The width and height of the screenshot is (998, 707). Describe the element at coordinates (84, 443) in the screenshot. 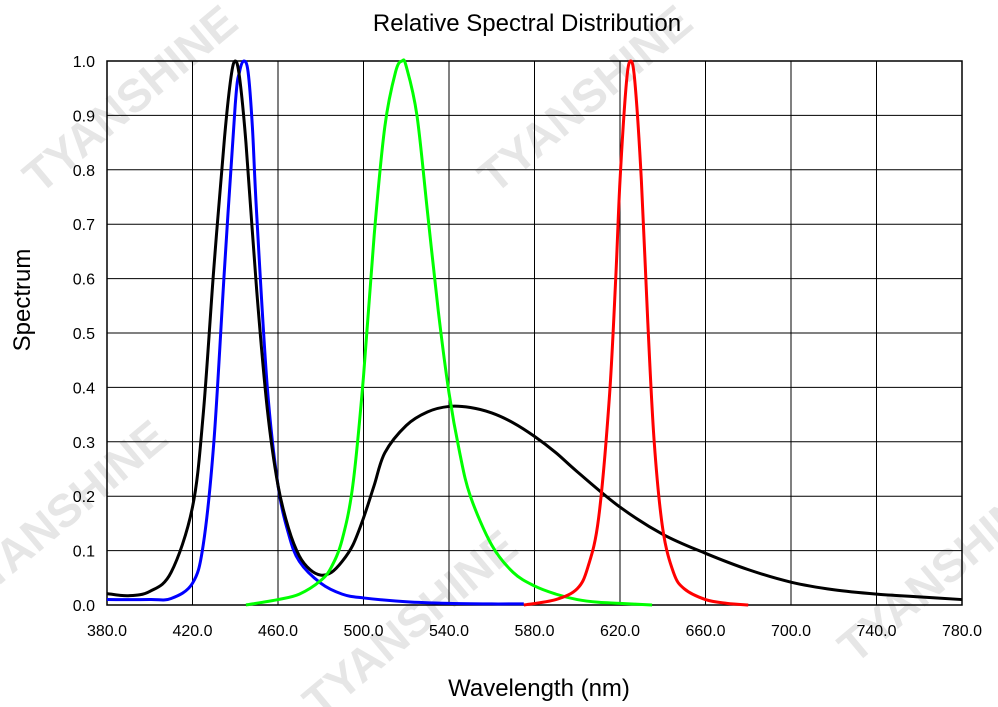

I see `y-tick-label: 0.3` at that location.